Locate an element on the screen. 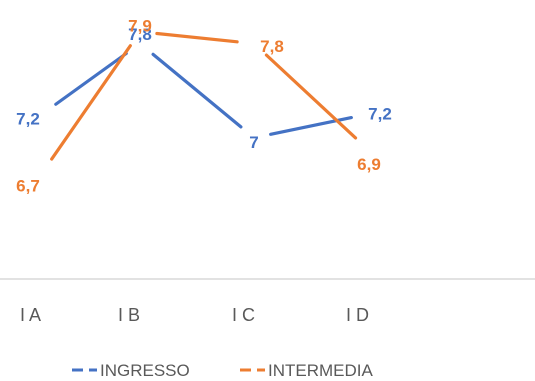  legend-label-ingresso: INGRESSO is located at coordinates (145, 370).